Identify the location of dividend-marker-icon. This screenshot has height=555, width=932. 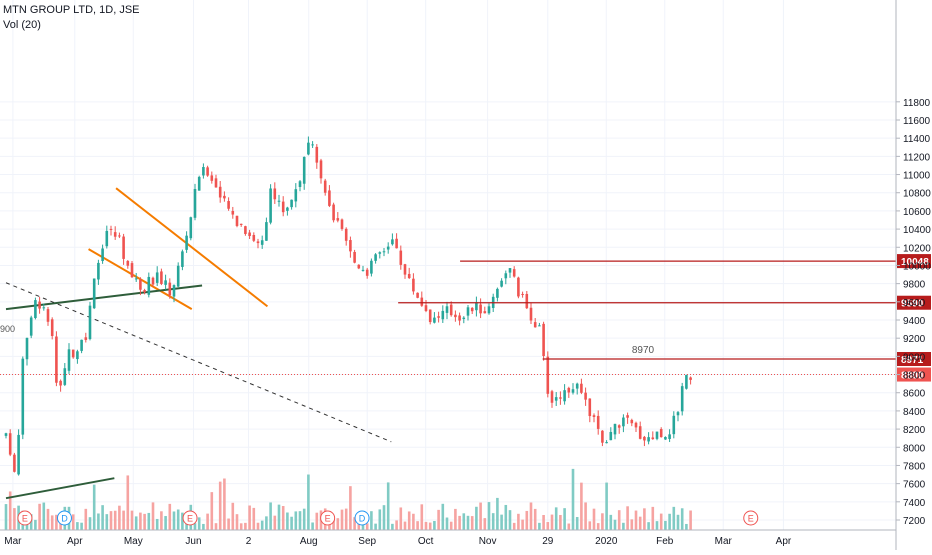
(64, 518).